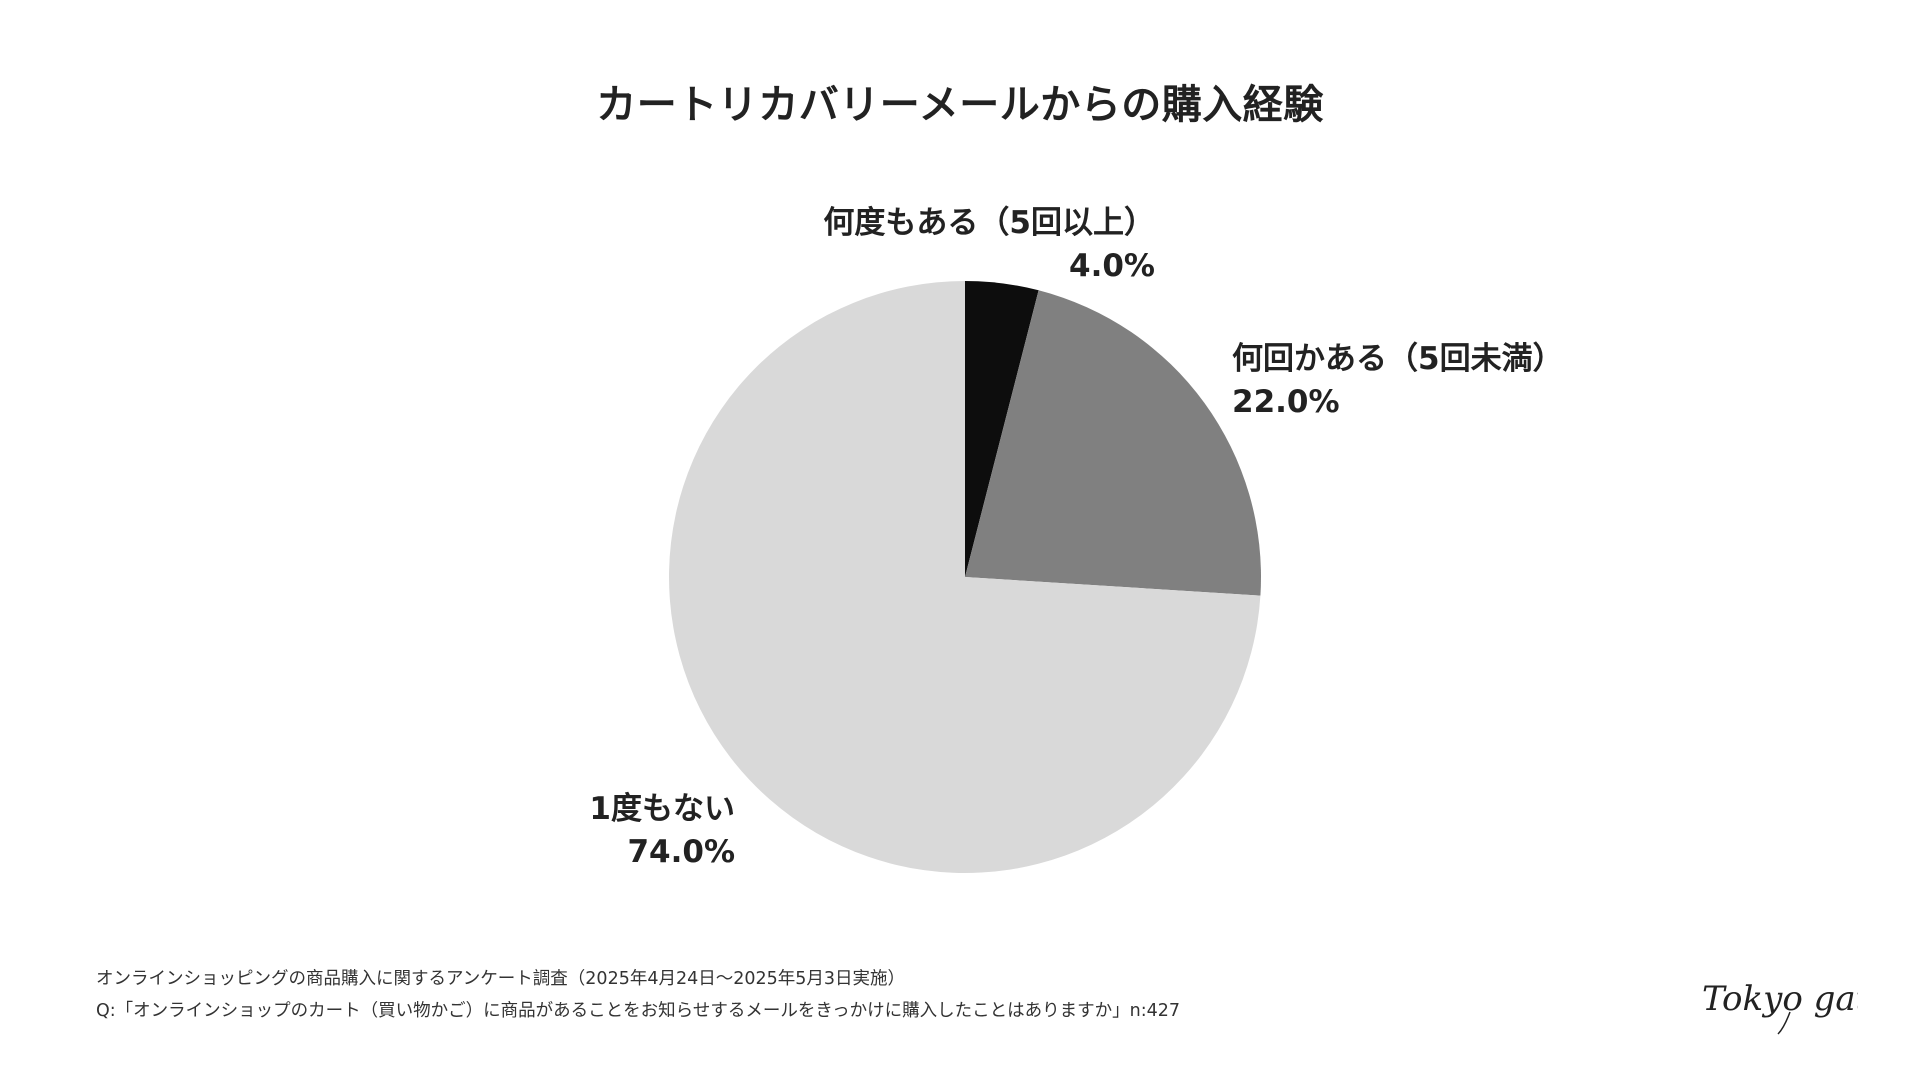 The image size is (1920, 1080). Describe the element at coordinates (1112, 266) in the screenshot. I see `slice-label-value: 4.0%` at that location.